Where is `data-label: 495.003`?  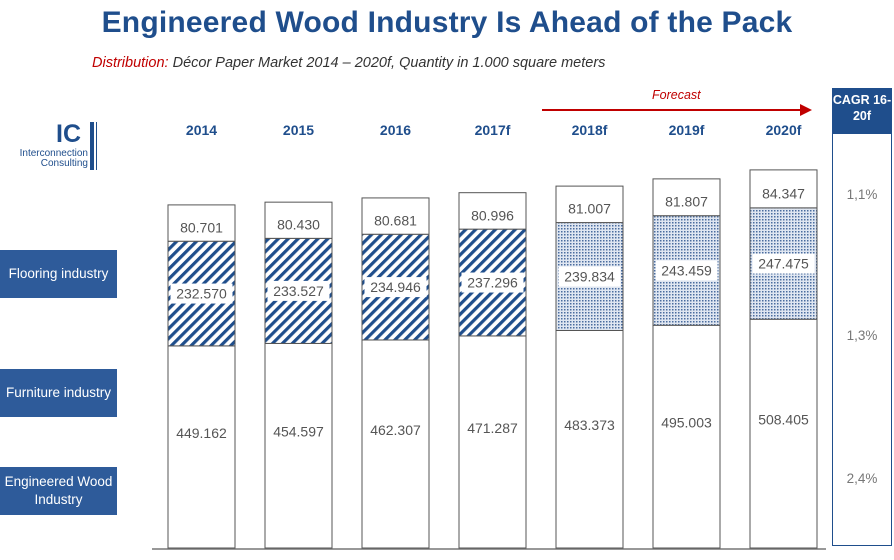
data-label: 495.003 is located at coordinates (686, 423).